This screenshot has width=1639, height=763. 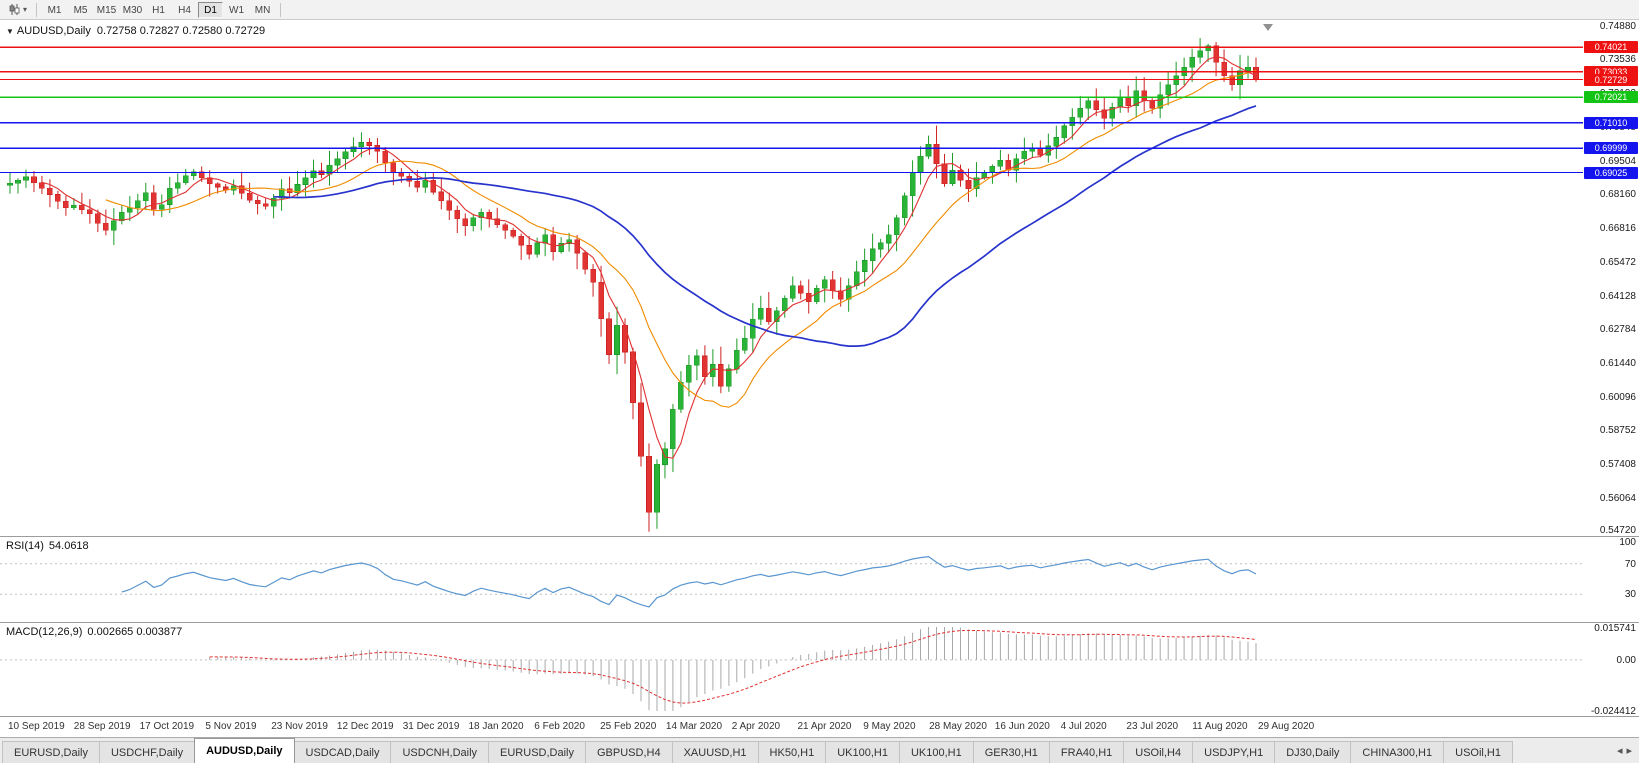 I want to click on price-axis-label: 0.61440, so click(x=1617, y=363).